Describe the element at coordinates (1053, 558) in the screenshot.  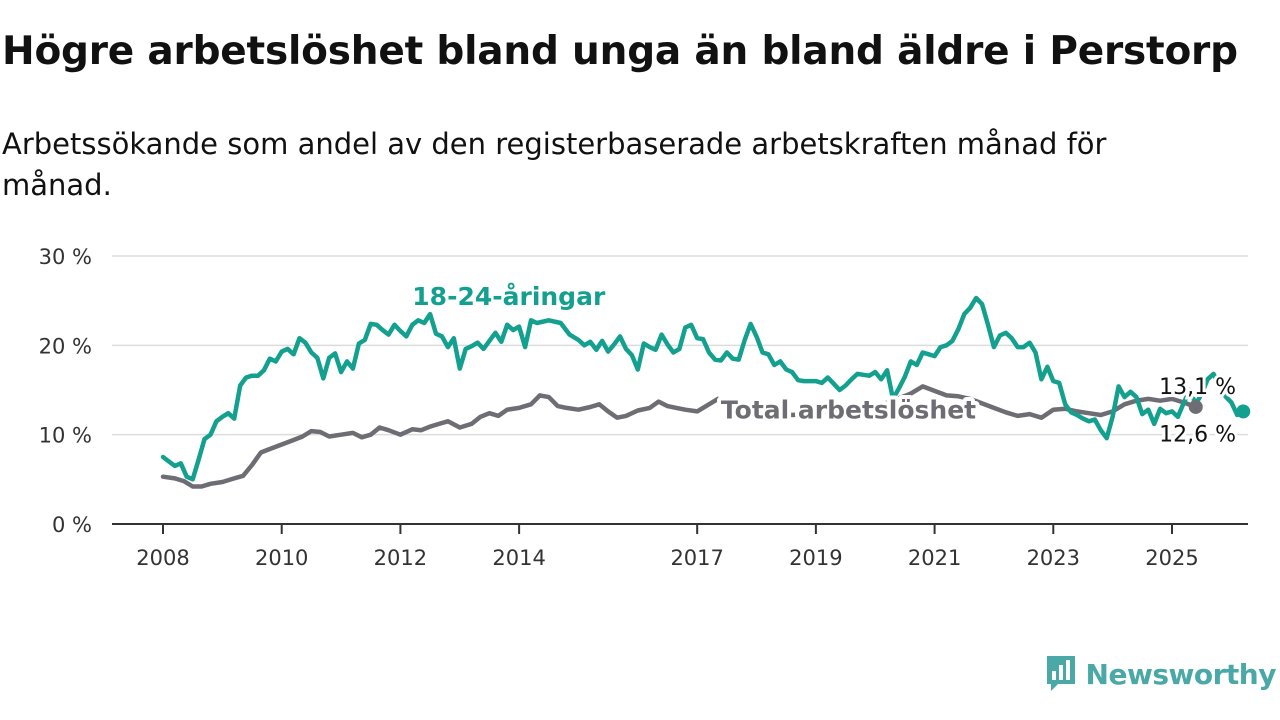
I see `x-tick-label: 2023` at that location.